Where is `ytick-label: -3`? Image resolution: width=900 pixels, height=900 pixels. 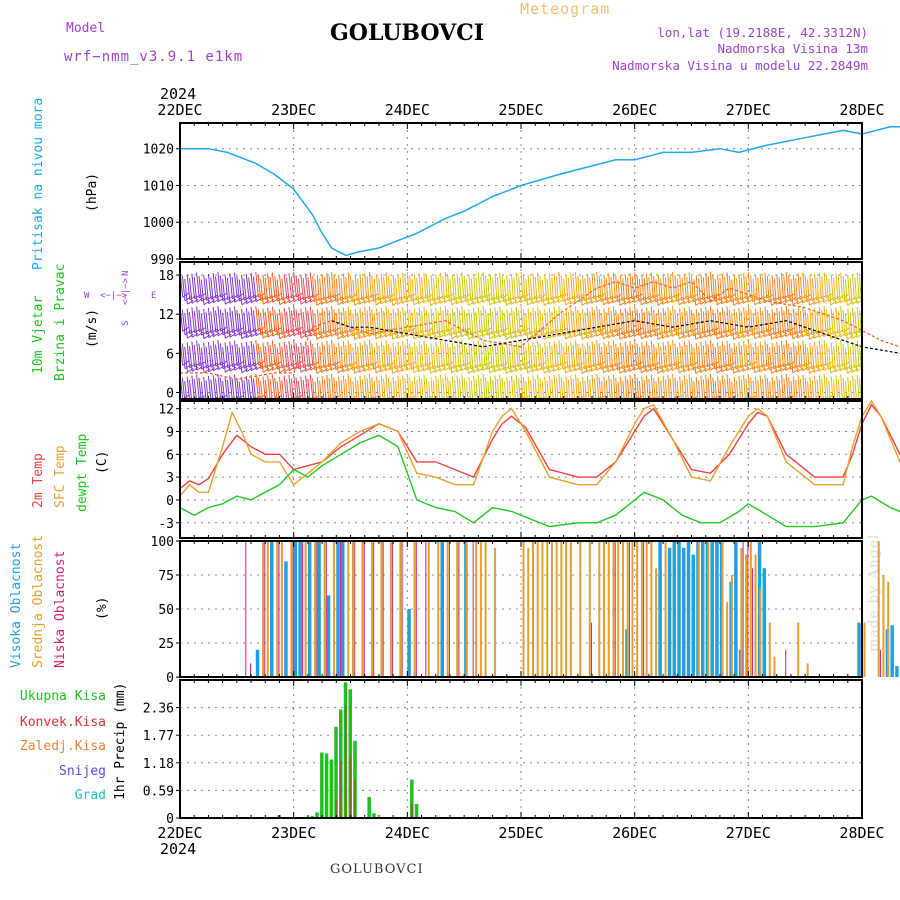 ytick-label: -3 is located at coordinates (166, 524).